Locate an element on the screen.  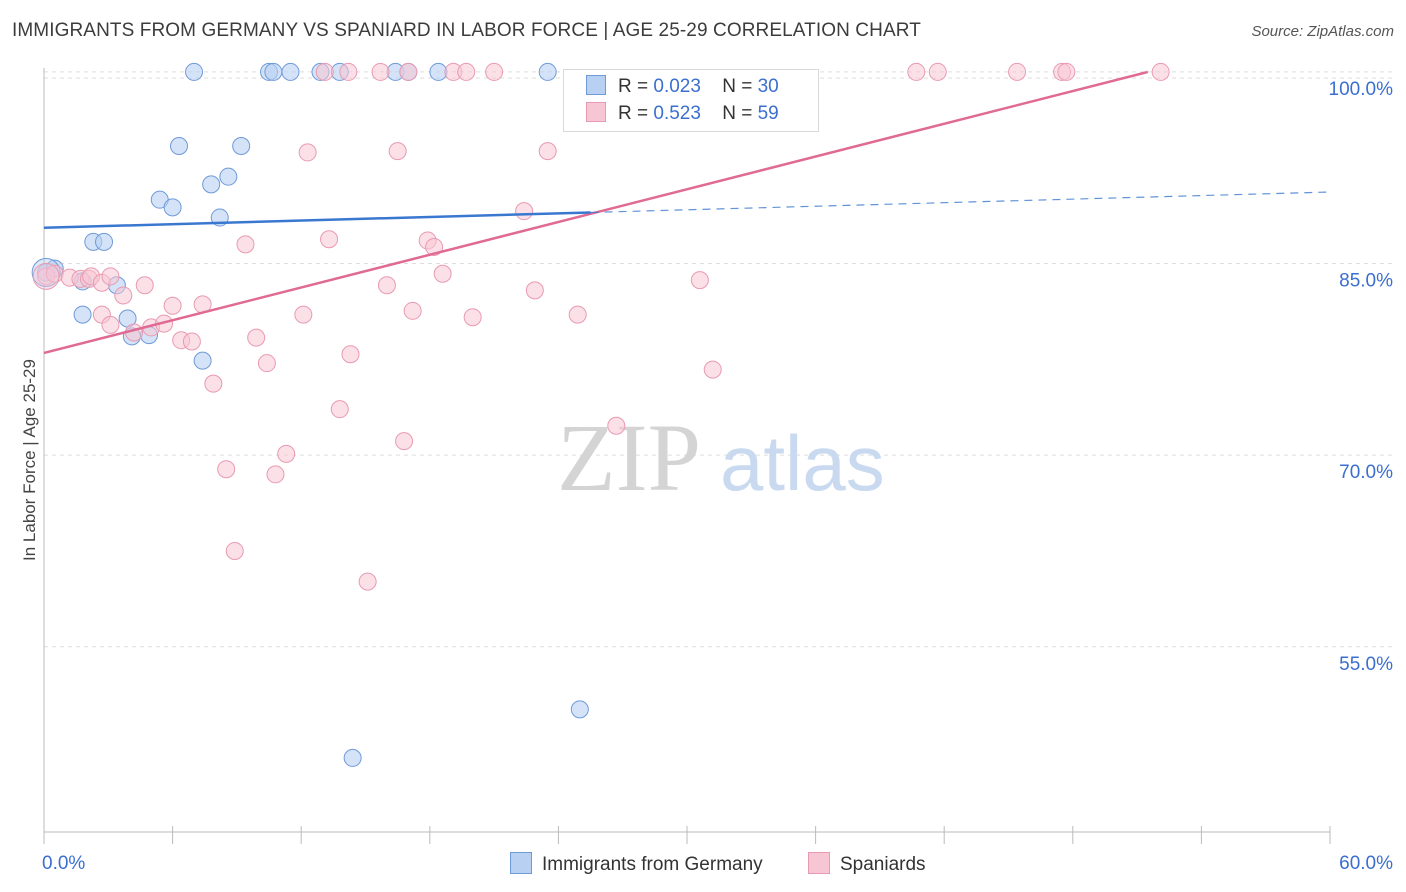
spaniards-r-value: 0.523 is located at coordinates (677, 113).